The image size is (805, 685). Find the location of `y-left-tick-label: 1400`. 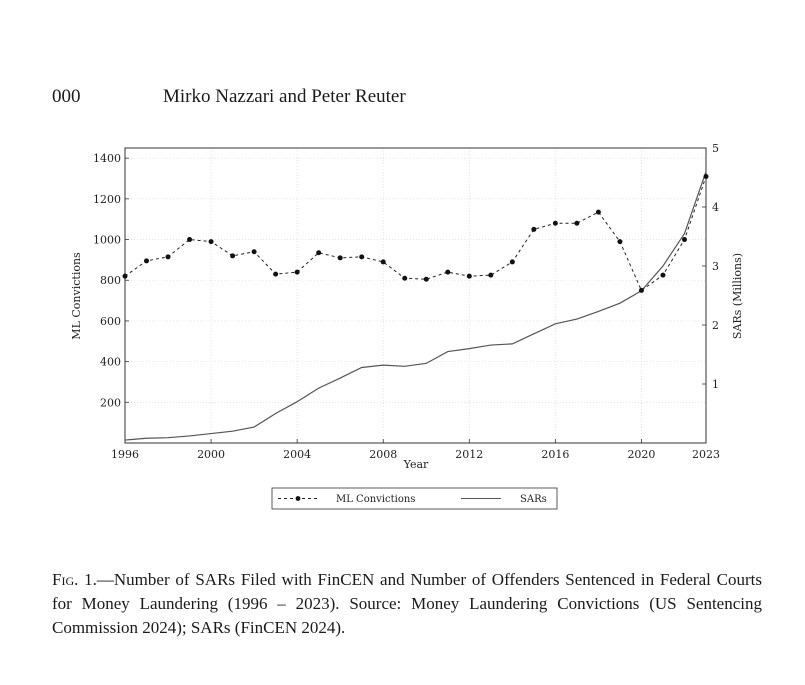

y-left-tick-label: 1400 is located at coordinates (107, 158).